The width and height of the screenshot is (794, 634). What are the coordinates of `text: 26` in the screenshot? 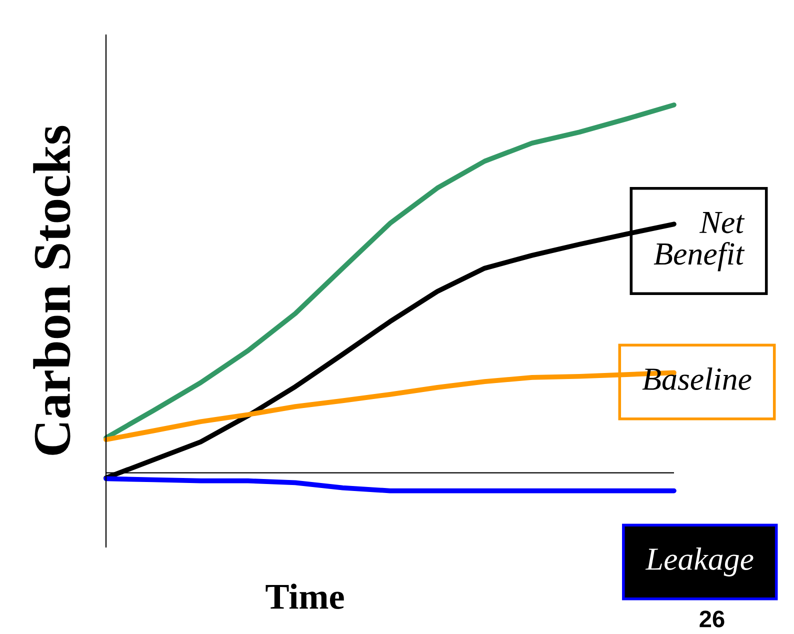 It's located at (712, 619).